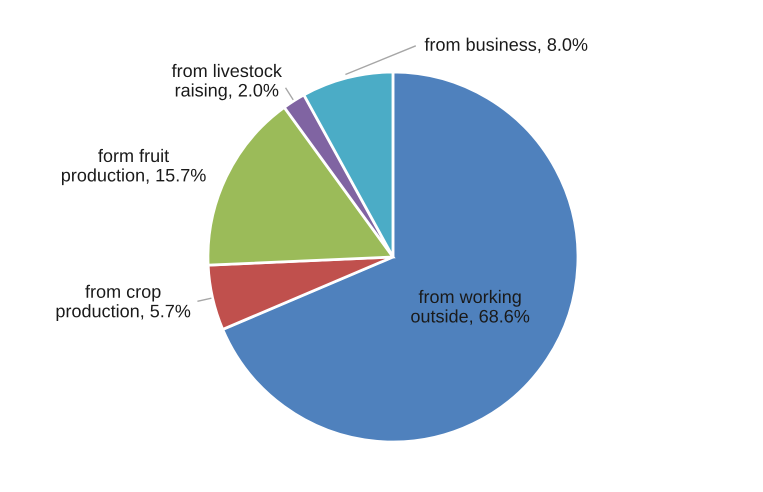 The image size is (763, 492). Describe the element at coordinates (123, 302) in the screenshot. I see `slice-label: from crop production, 5.7%` at that location.